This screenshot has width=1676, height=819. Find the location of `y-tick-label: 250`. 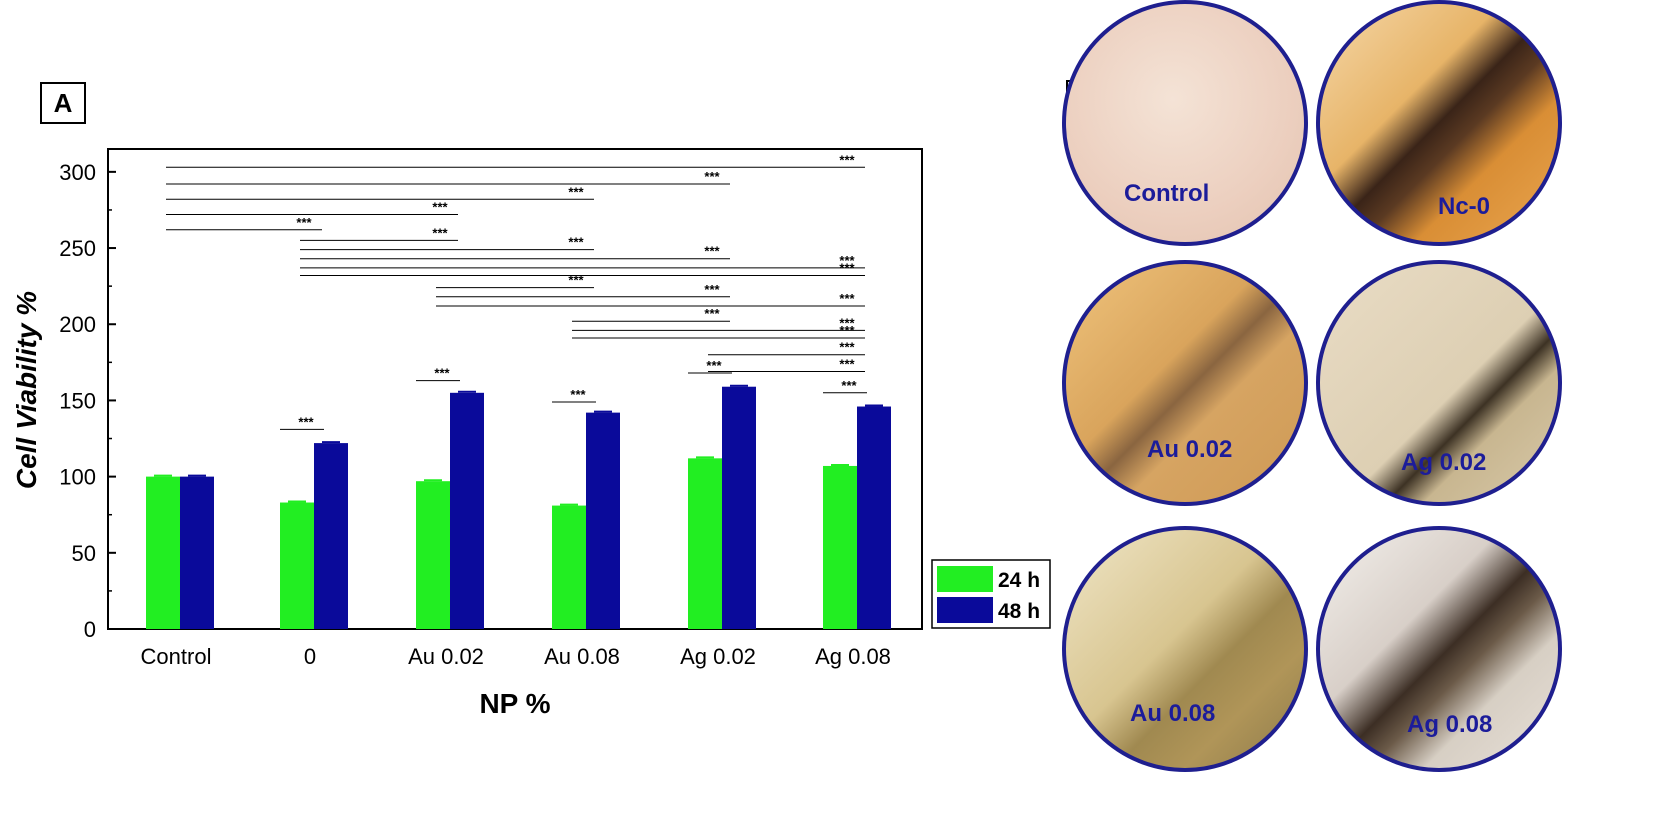

y-tick-label: 250 is located at coordinates (77, 248).